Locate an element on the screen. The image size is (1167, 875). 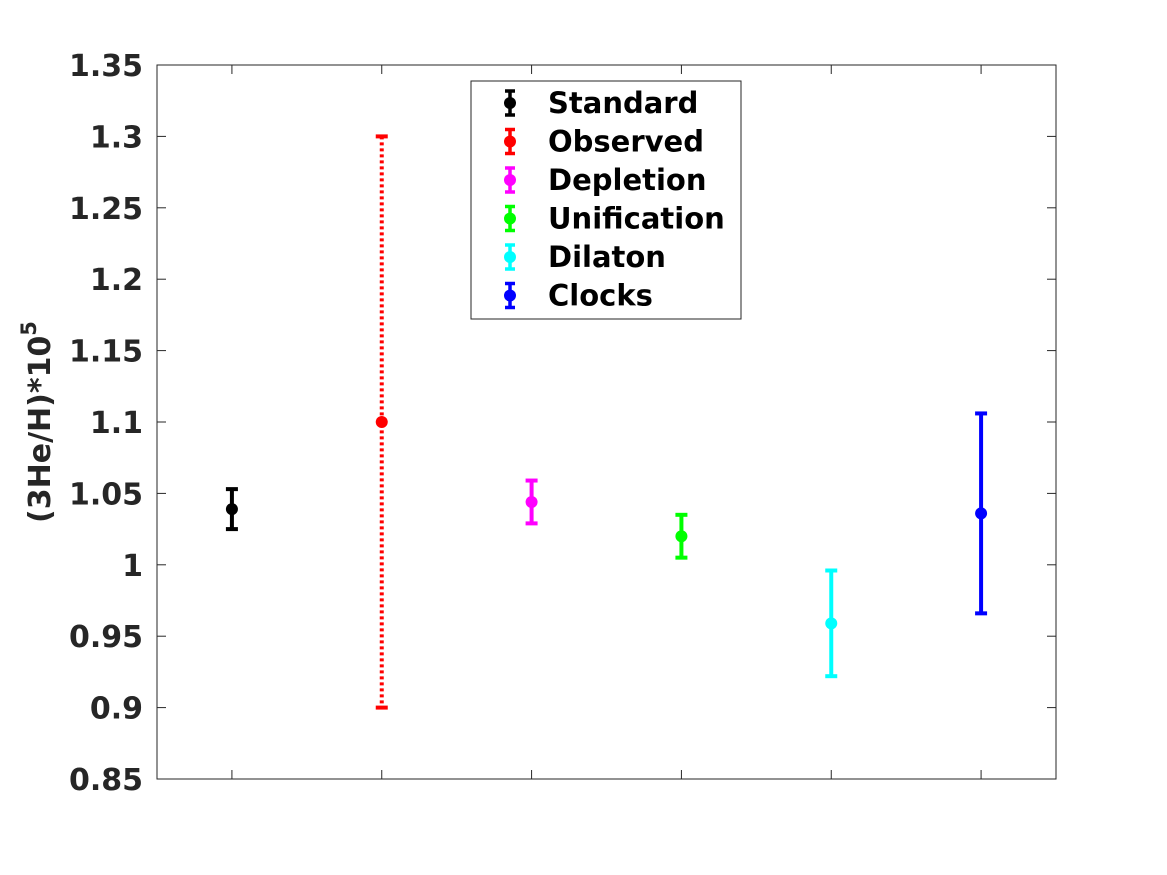
legend-entry-depletion: Depletion is located at coordinates (605, 180).